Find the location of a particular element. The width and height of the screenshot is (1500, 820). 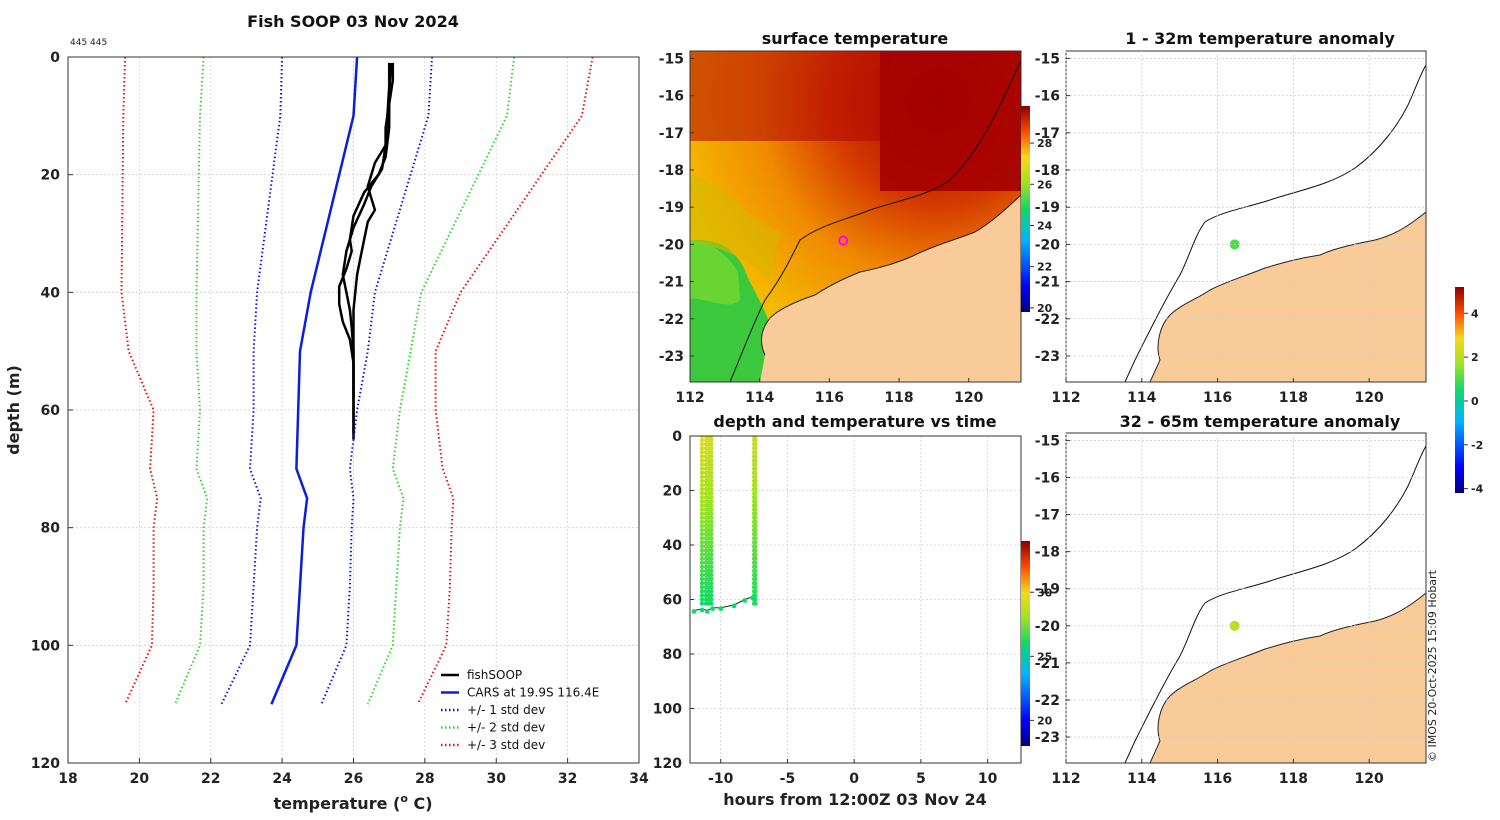

profile-xtick-label: 32 is located at coordinates (567, 779).